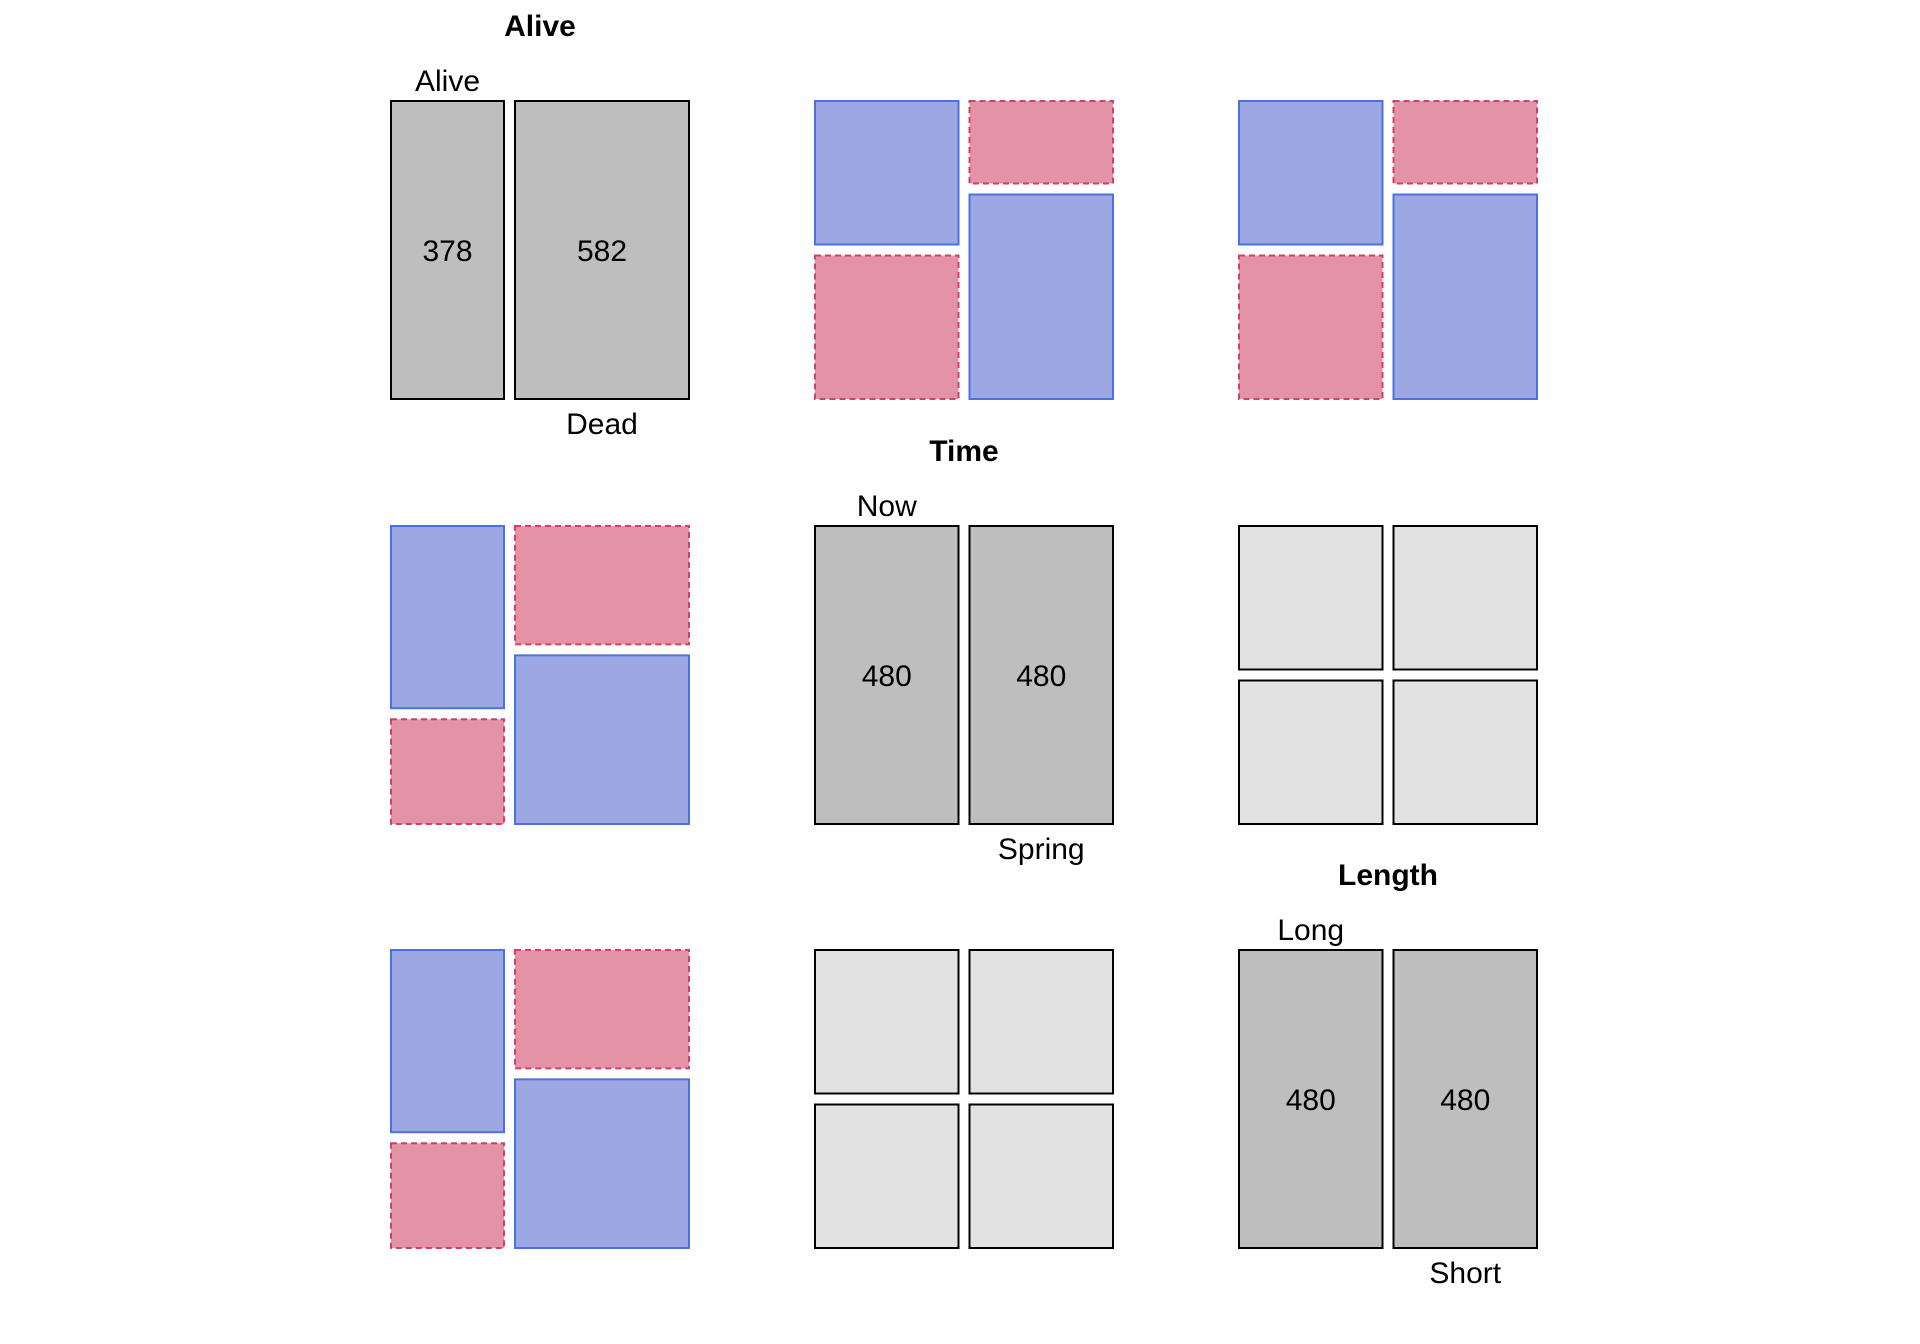 The height and width of the screenshot is (1344, 1920). Describe the element at coordinates (447, 81) in the screenshot. I see `level-label-alive-alive: Alive` at that location.